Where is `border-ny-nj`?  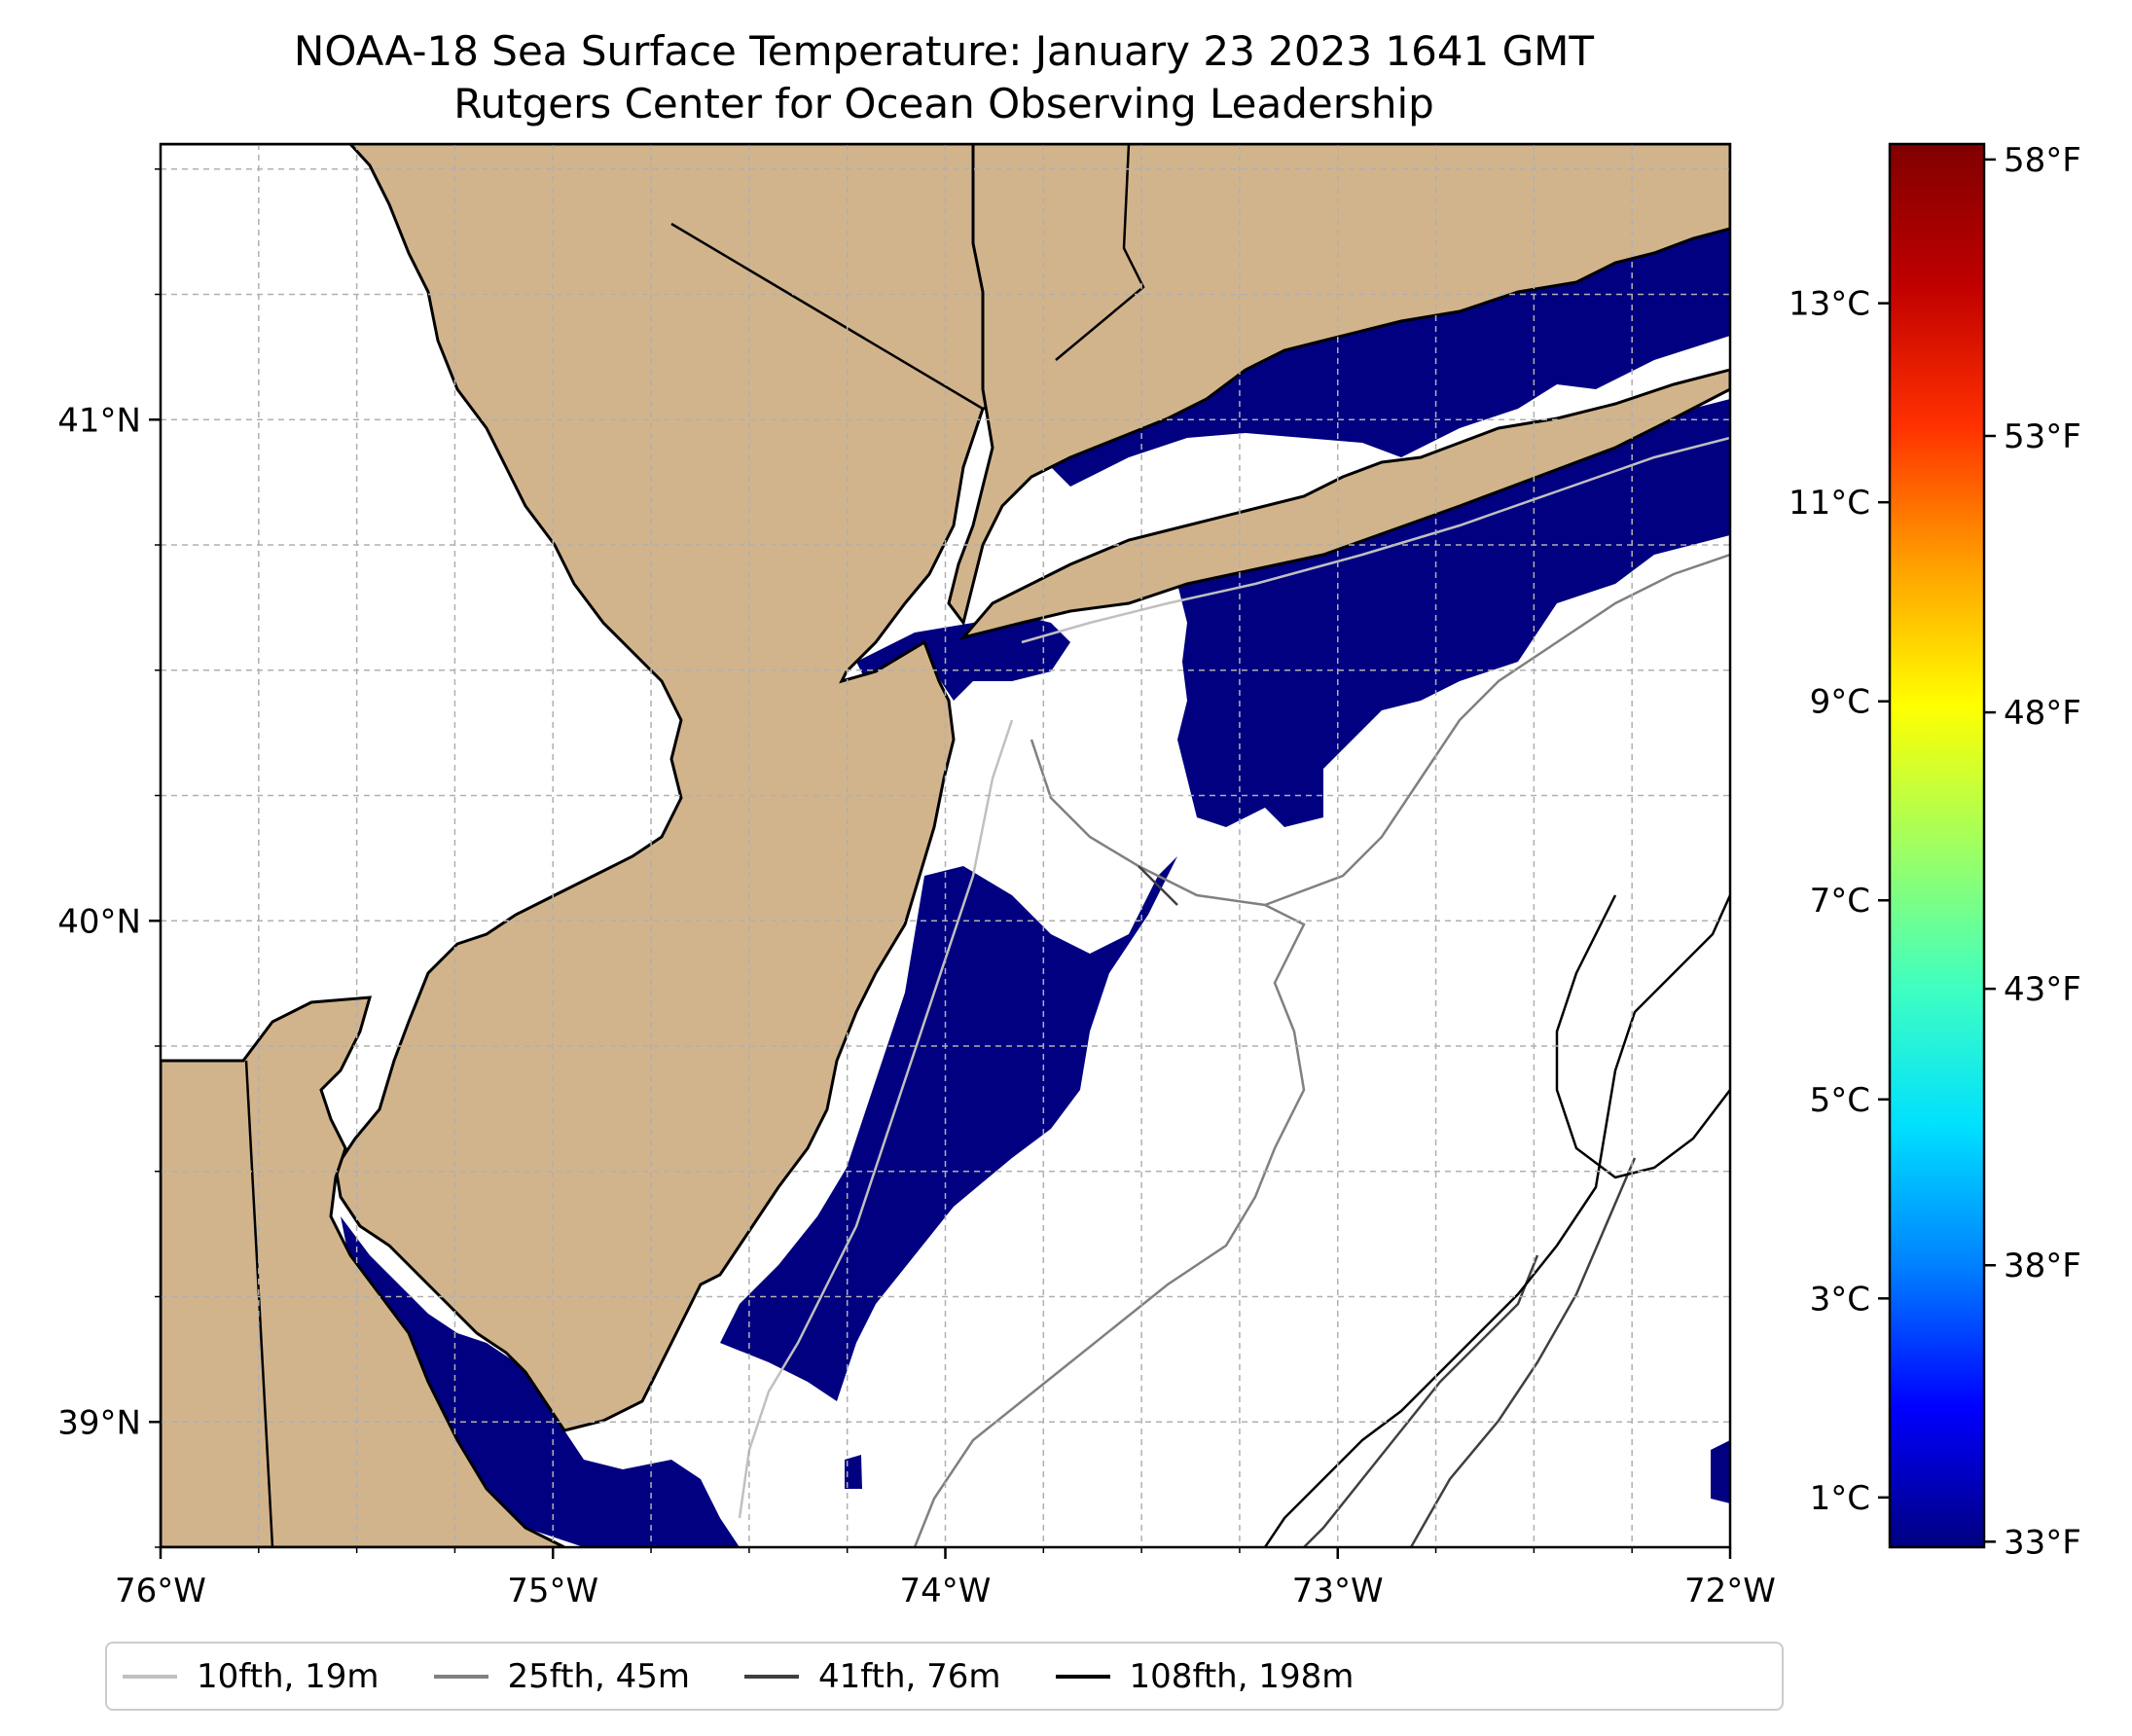 border-ny-nj is located at coordinates (827, 316).